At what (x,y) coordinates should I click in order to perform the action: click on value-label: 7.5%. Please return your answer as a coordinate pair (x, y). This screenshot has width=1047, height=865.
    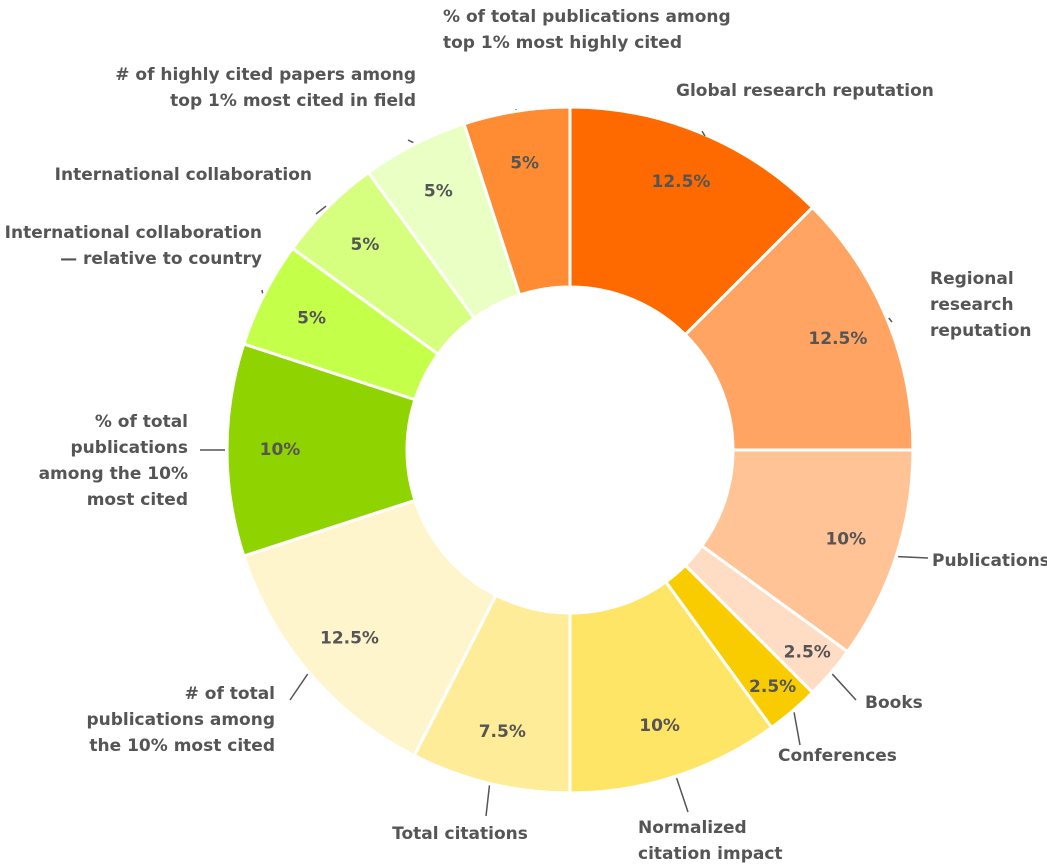
    Looking at the image, I should click on (502, 732).